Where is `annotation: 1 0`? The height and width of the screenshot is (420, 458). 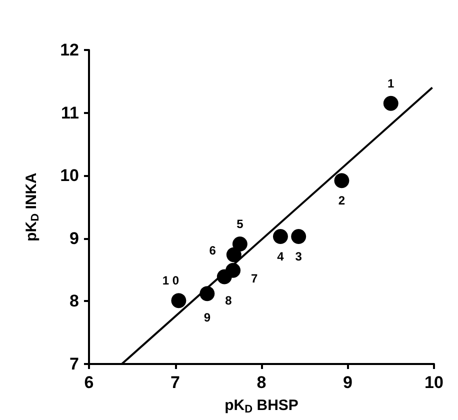
annotation: 1 0 is located at coordinates (171, 281).